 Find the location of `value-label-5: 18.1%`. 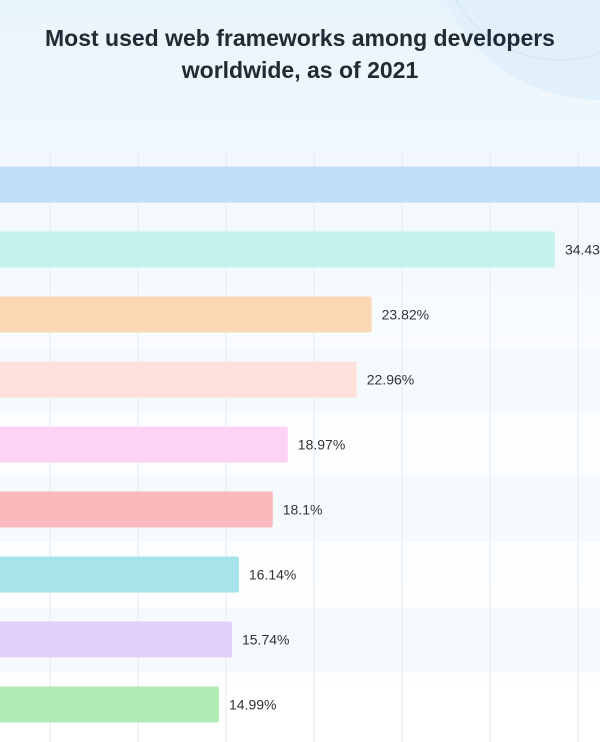

value-label-5: 18.1% is located at coordinates (303, 510).